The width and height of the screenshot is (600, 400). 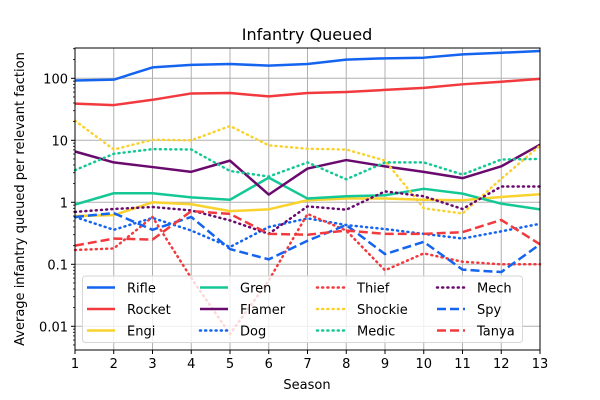 What do you see at coordinates (230, 364) in the screenshot?
I see `x-tick-label: 5` at bounding box center [230, 364].